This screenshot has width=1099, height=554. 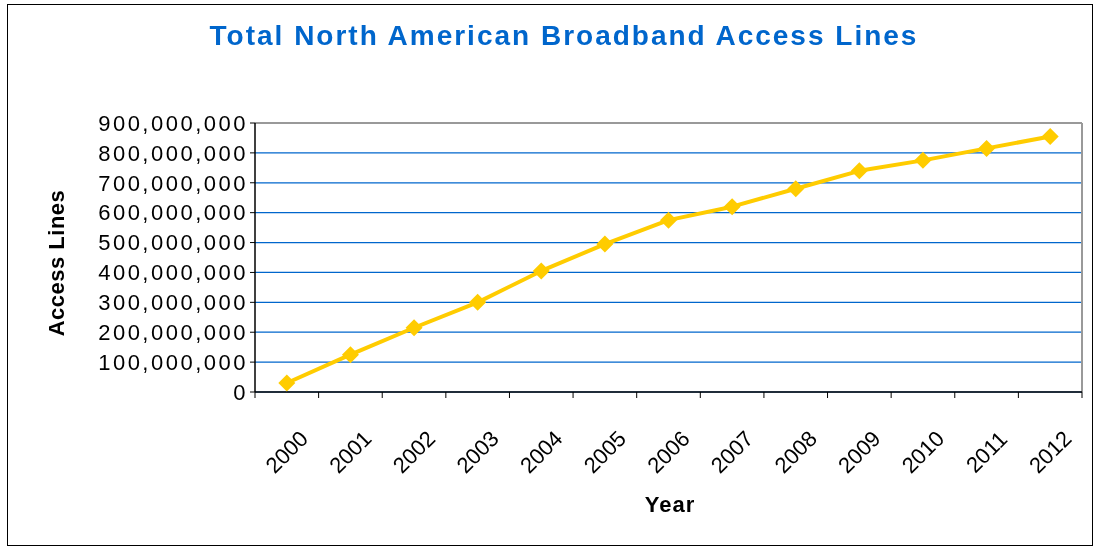 What do you see at coordinates (173, 243) in the screenshot?
I see `y-tick-label: 500,000,000` at bounding box center [173, 243].